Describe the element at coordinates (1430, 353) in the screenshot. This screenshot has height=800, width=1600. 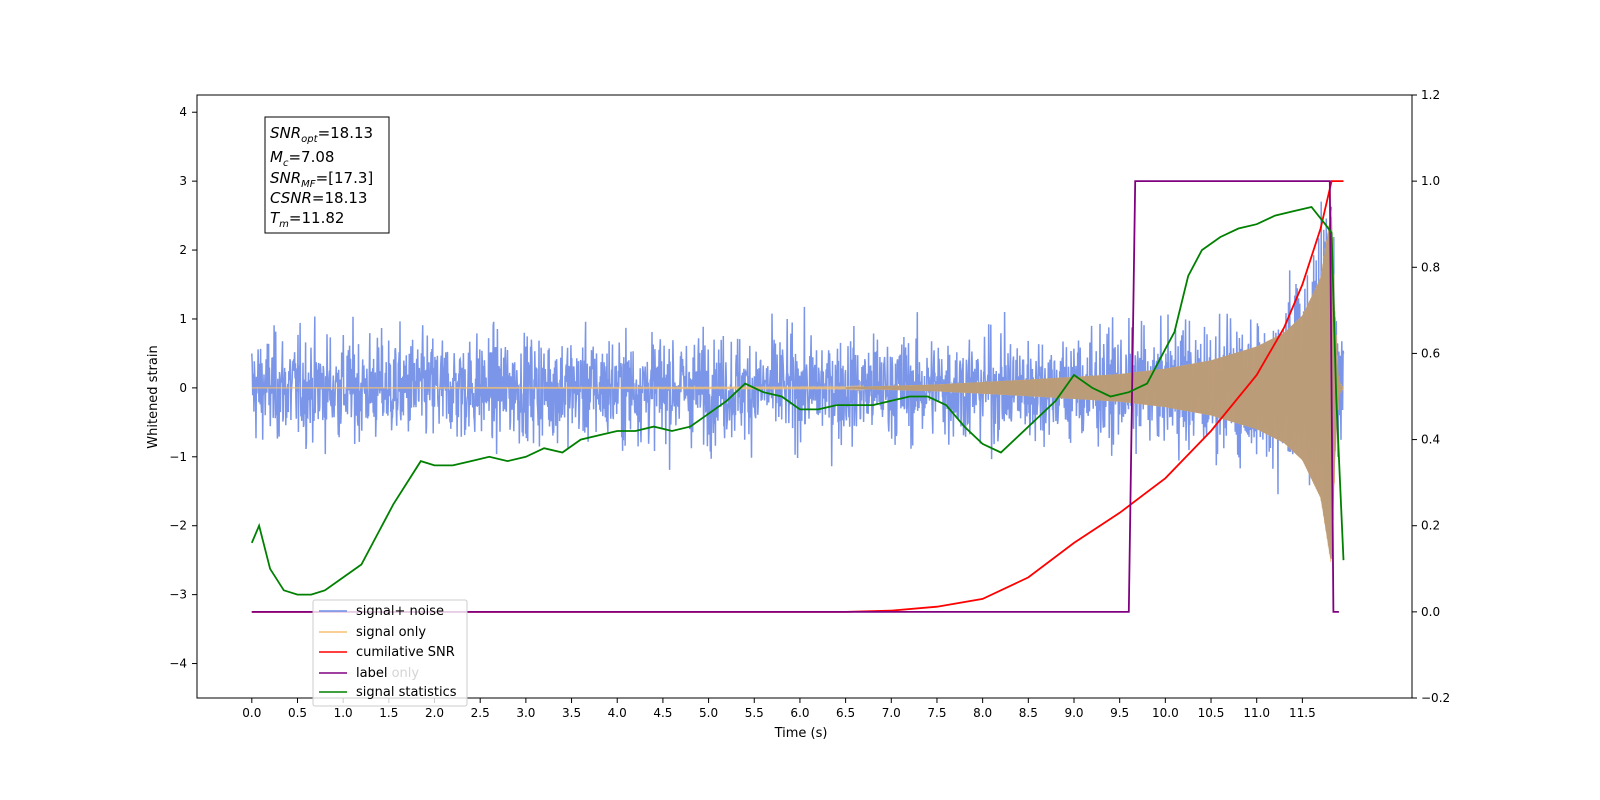
I see `y2-tick-label: 0.6` at that location.